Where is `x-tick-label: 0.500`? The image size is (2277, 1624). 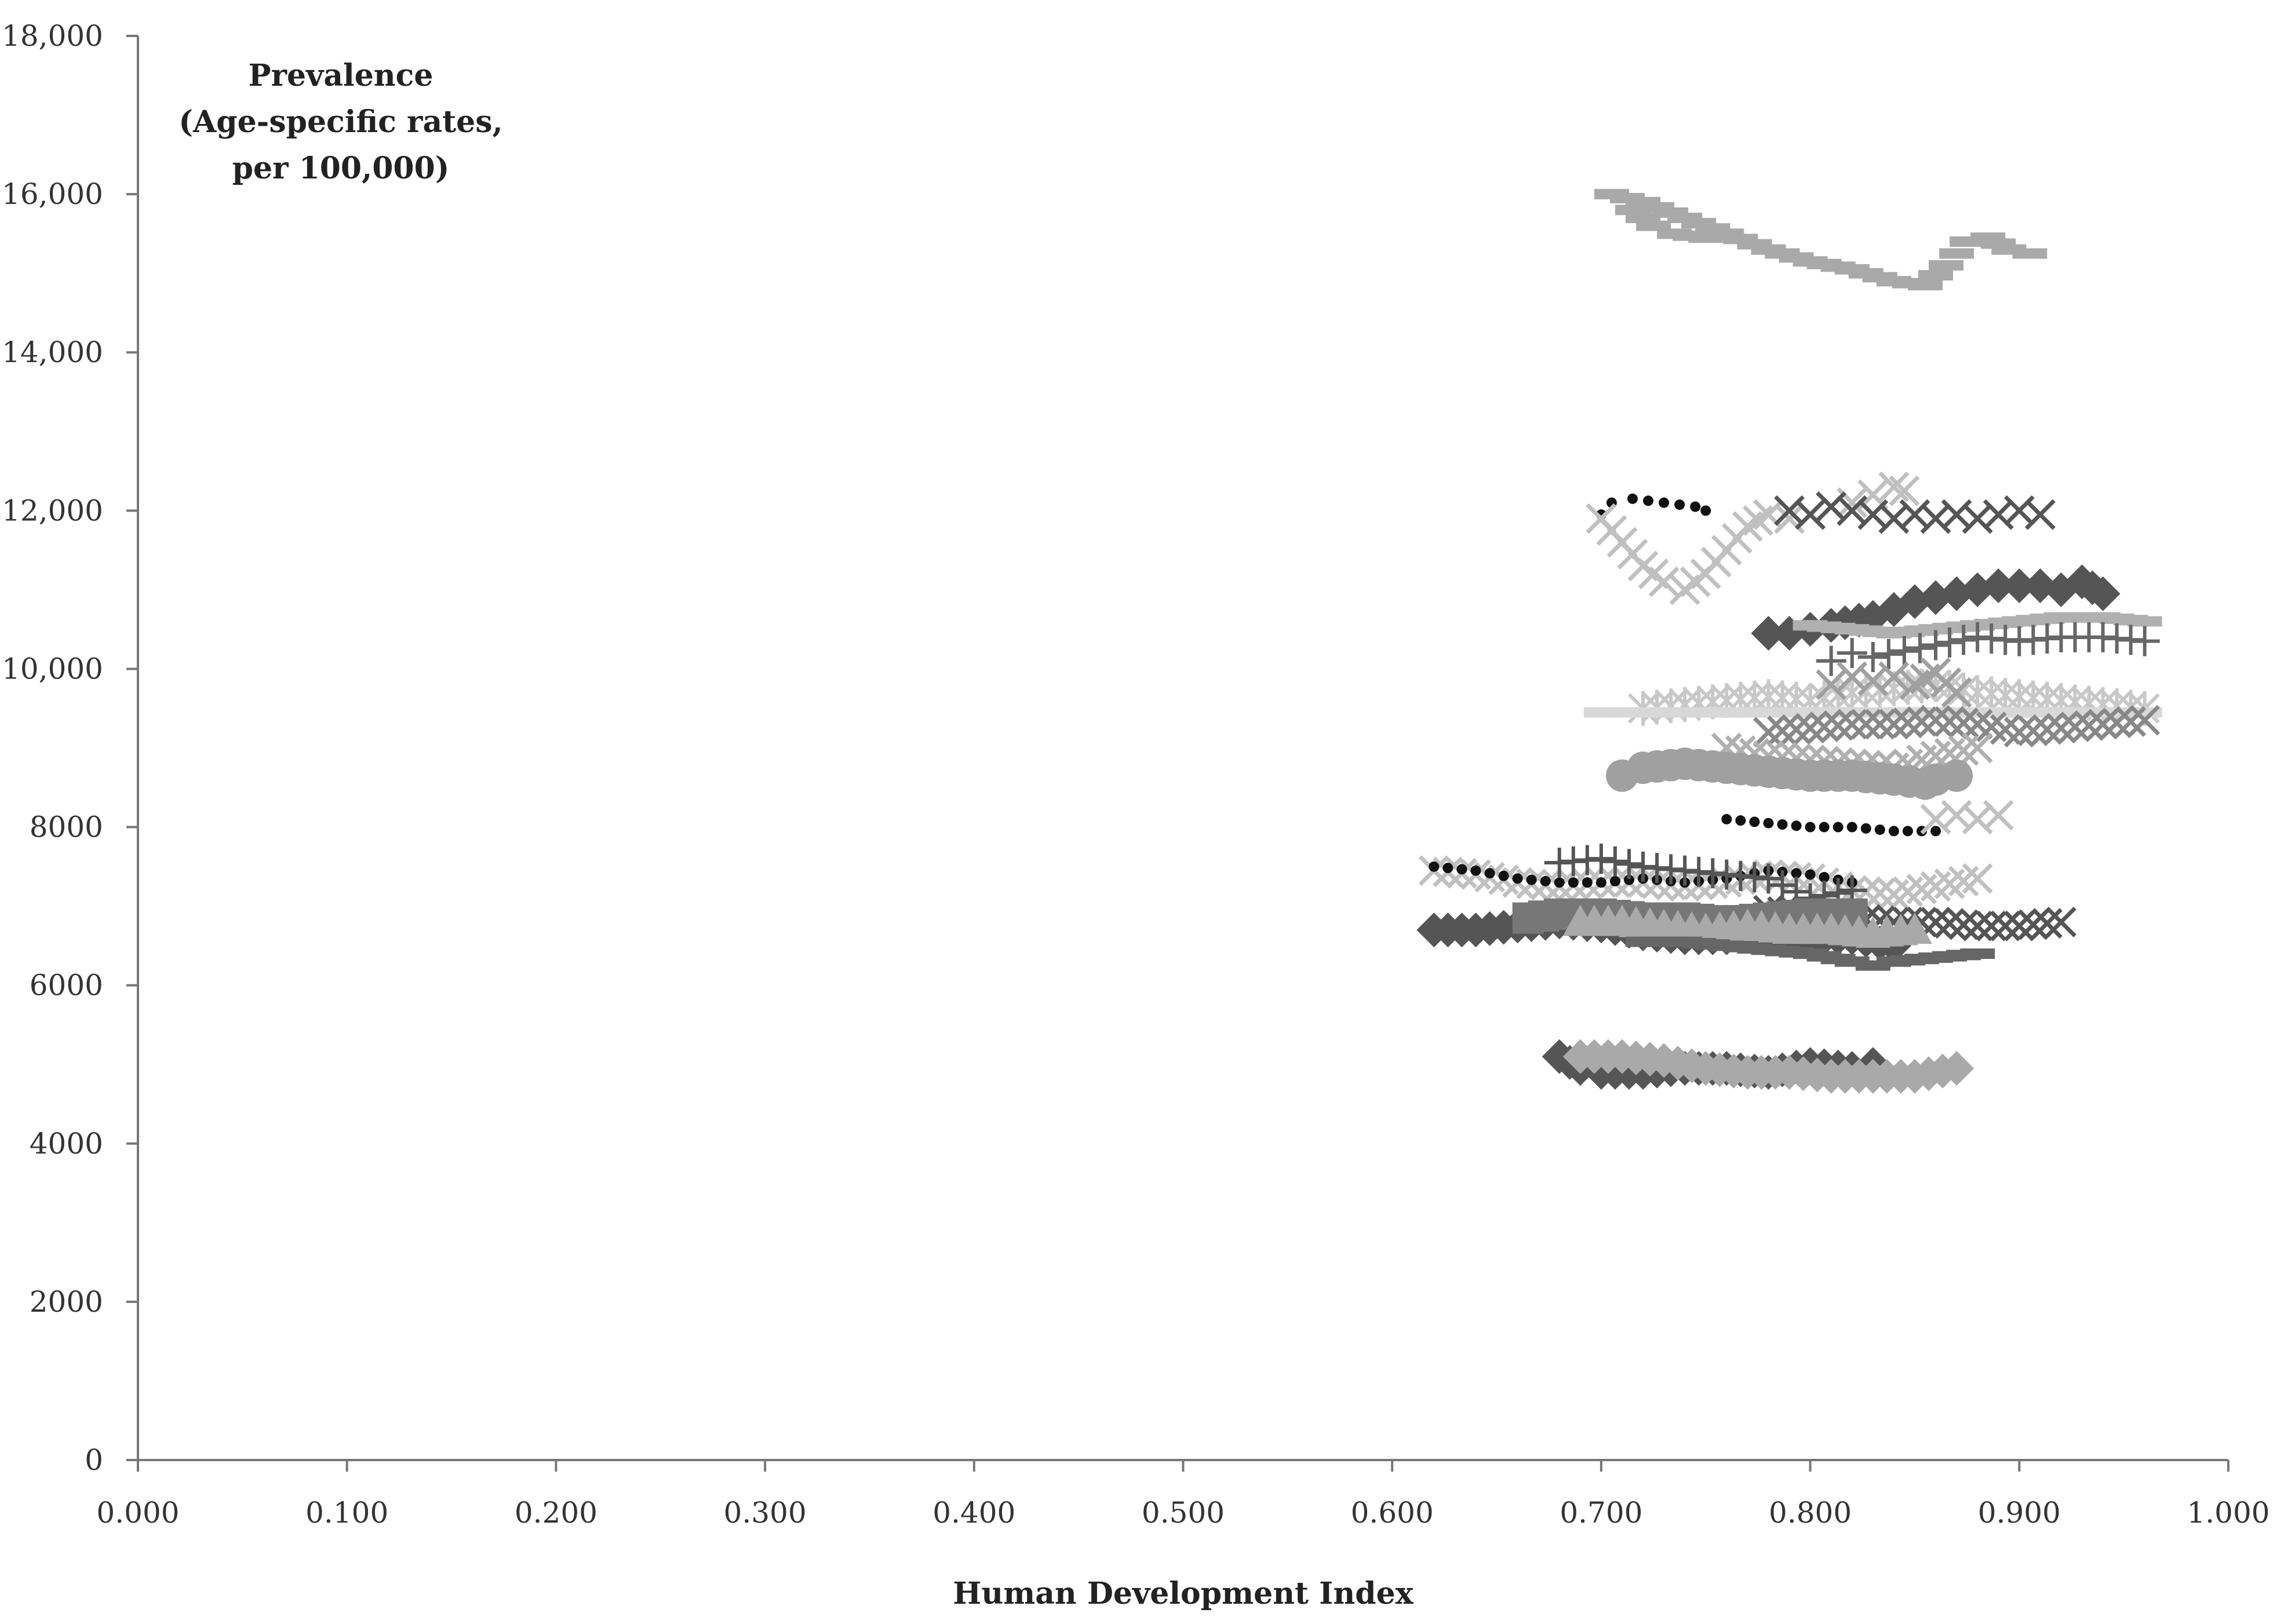
x-tick-label: 0.500 is located at coordinates (1183, 1513).